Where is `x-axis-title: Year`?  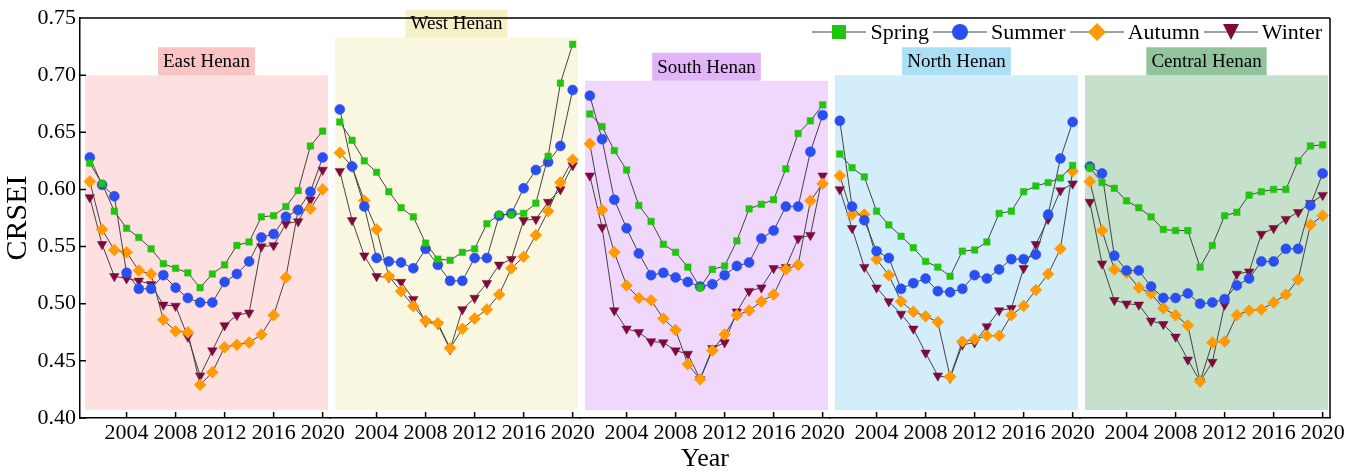
x-axis-title: Year is located at coordinates (705, 458).